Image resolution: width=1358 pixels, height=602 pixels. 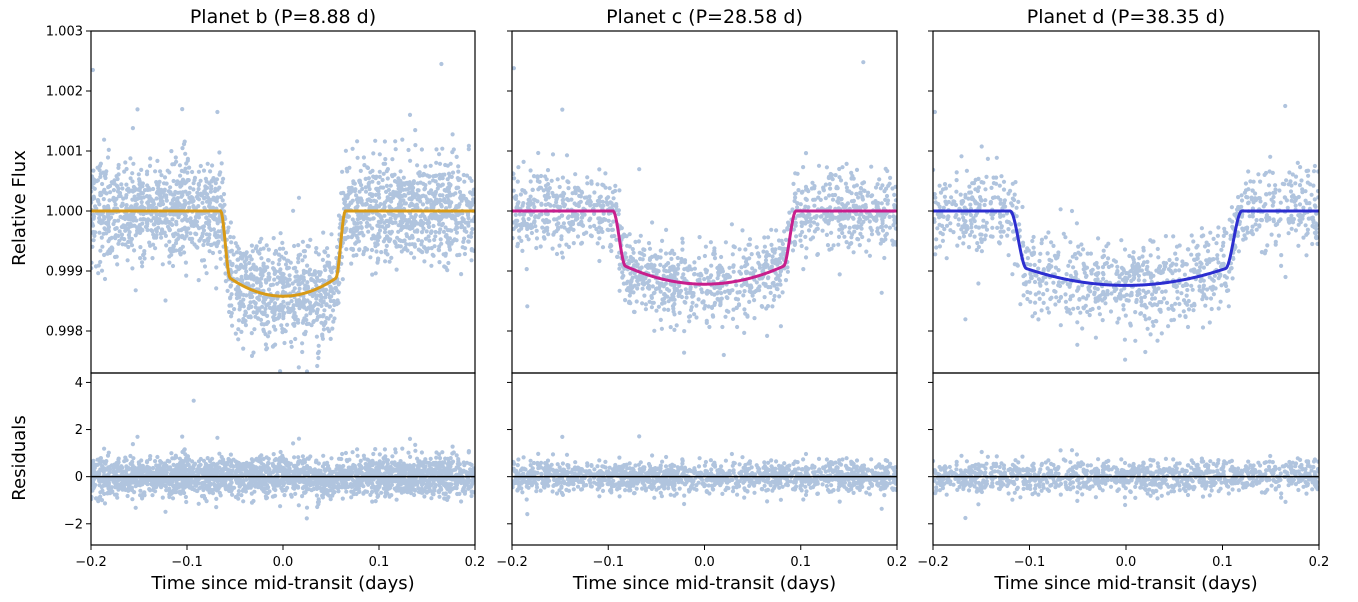 What do you see at coordinates (64, 212) in the screenshot?
I see `y-tick-label: 1.000` at bounding box center [64, 212].